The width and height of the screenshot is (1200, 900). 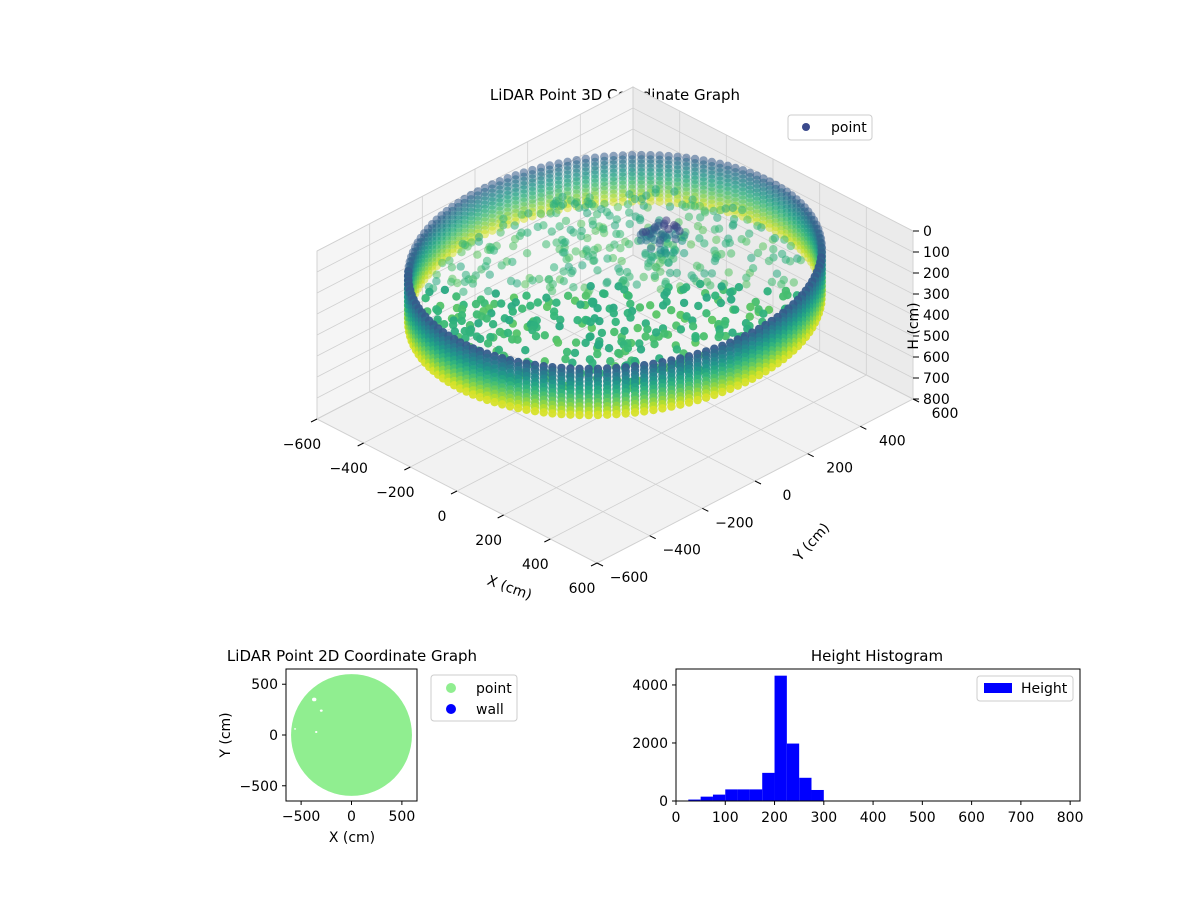 What do you see at coordinates (615, 95) in the screenshot?
I see `chart-3d-title: LiDAR Point 3D Coordinate Graph` at bounding box center [615, 95].